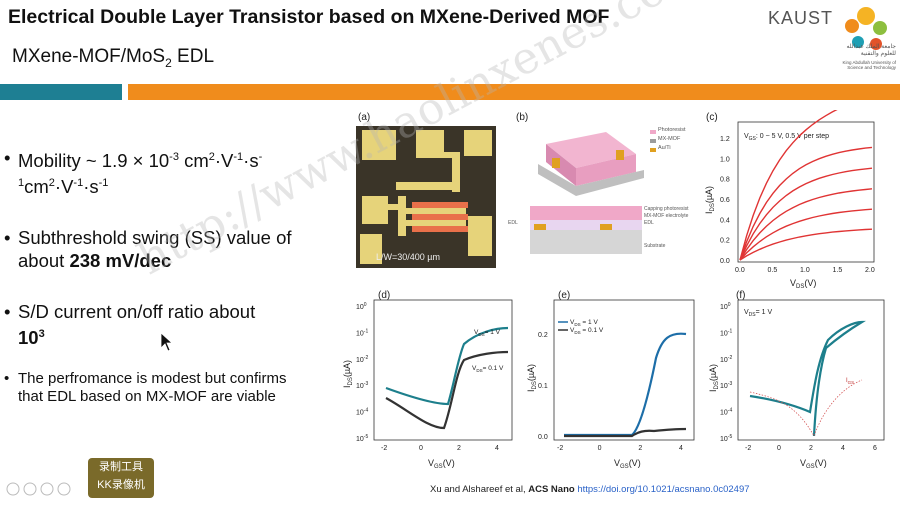 This screenshot has height=505, width=900. I want to click on svg-text: VDS= 0.1 V, so click(488, 369).